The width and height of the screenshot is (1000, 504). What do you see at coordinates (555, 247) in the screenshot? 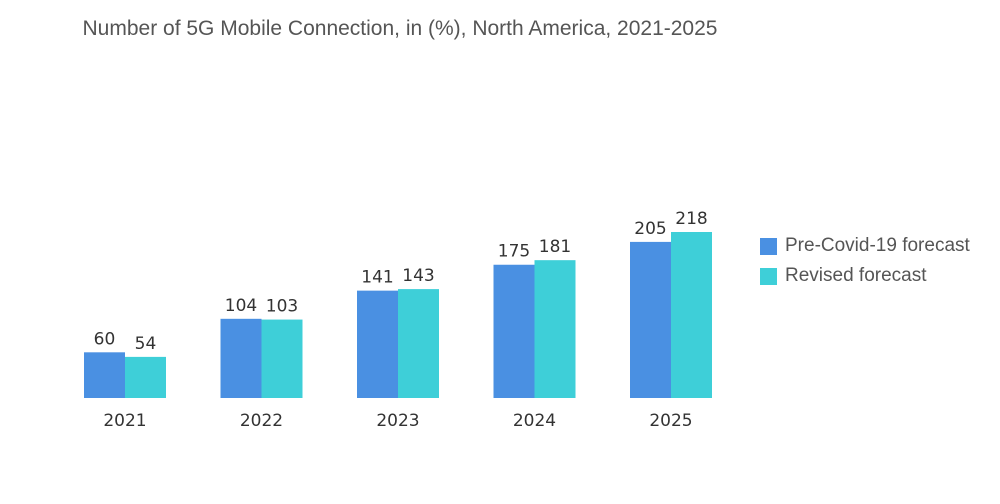
I see `data-label-revised-2024: 181` at bounding box center [555, 247].